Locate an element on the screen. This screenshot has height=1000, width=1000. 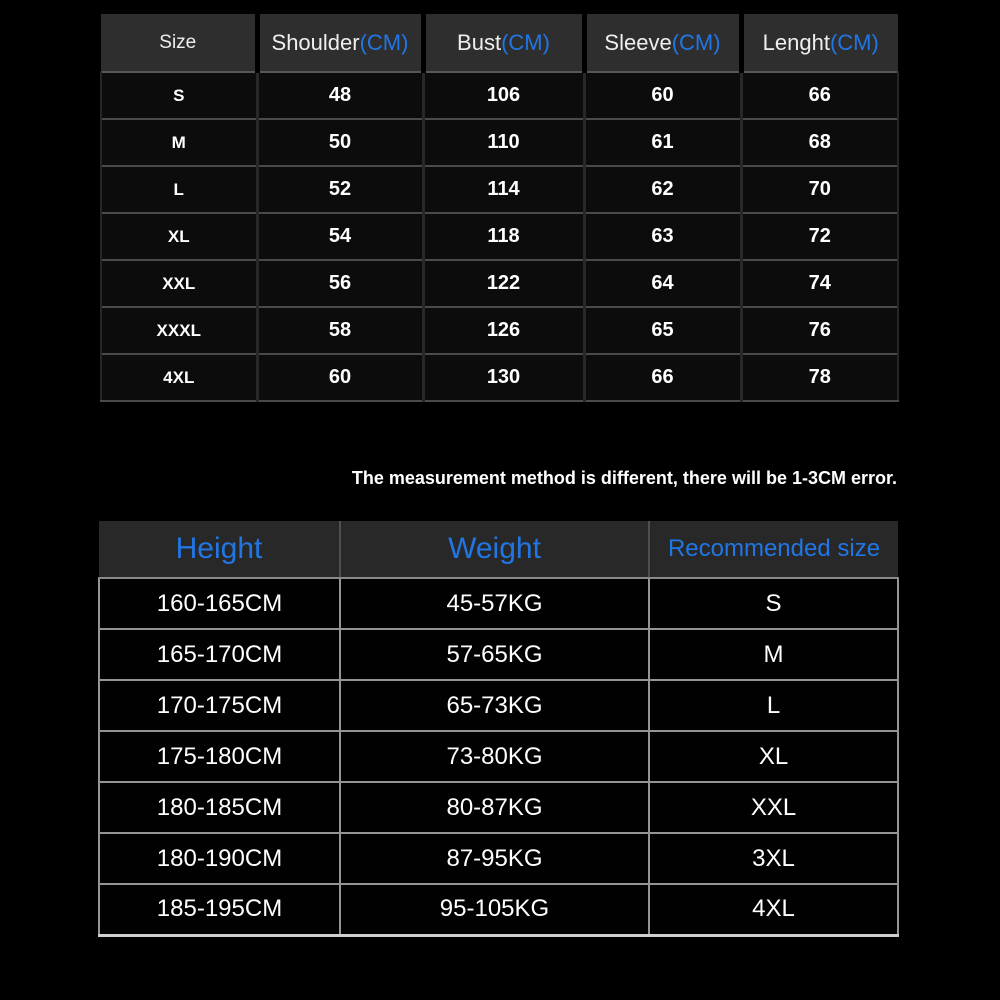
size-table-row: S 48 106 60 66 is located at coordinates (499, 95).